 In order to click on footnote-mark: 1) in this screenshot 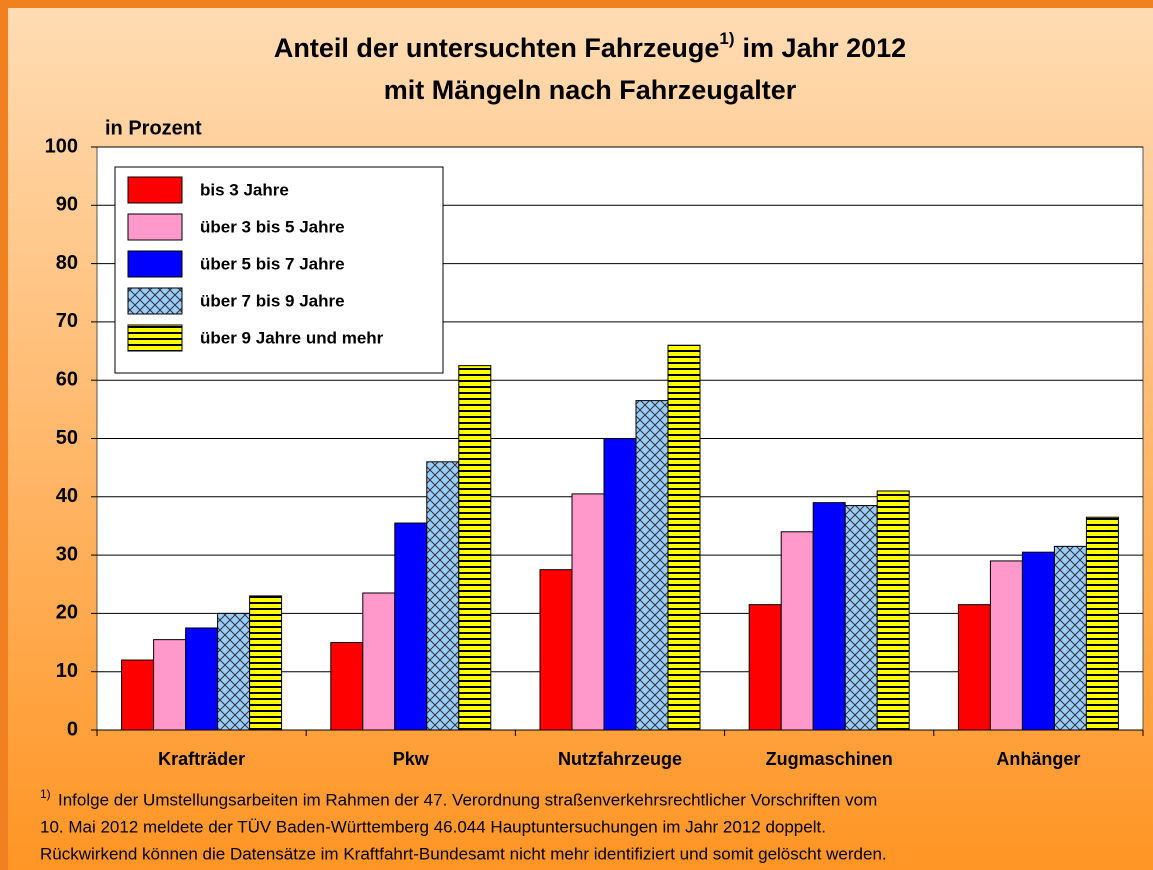, I will do `click(45, 794)`.